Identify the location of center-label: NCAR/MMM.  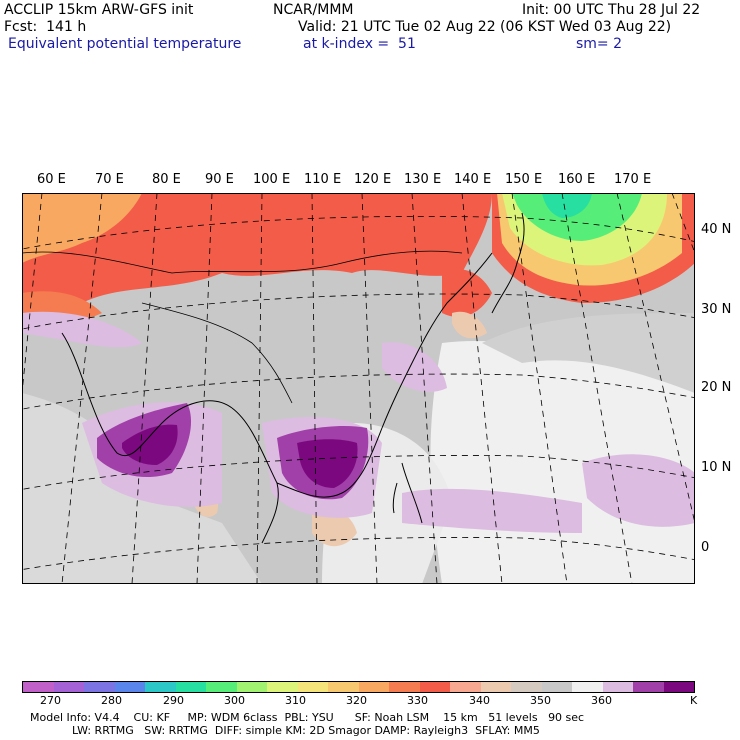
(313, 10).